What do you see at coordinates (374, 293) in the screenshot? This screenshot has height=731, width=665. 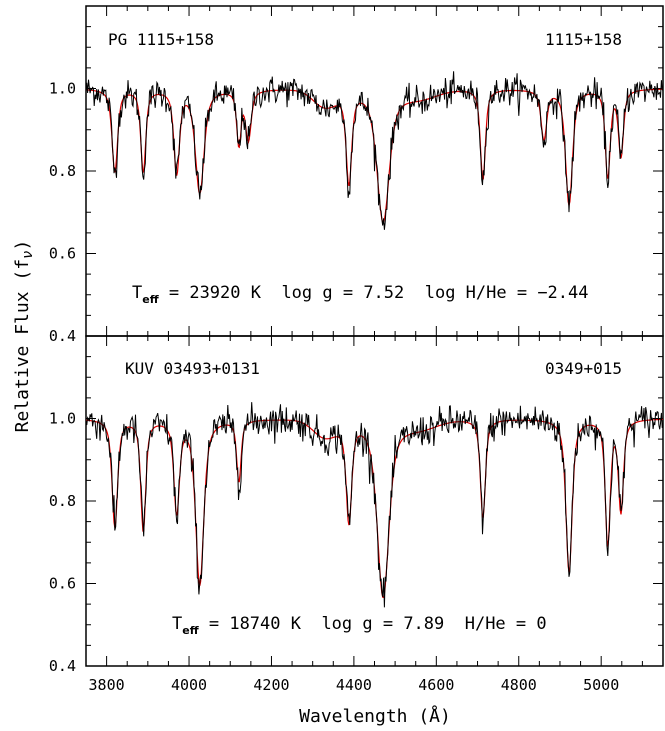 I see `top-params-text: = 23920 K log g = 7.52 log H/He = −2.44` at bounding box center [374, 293].